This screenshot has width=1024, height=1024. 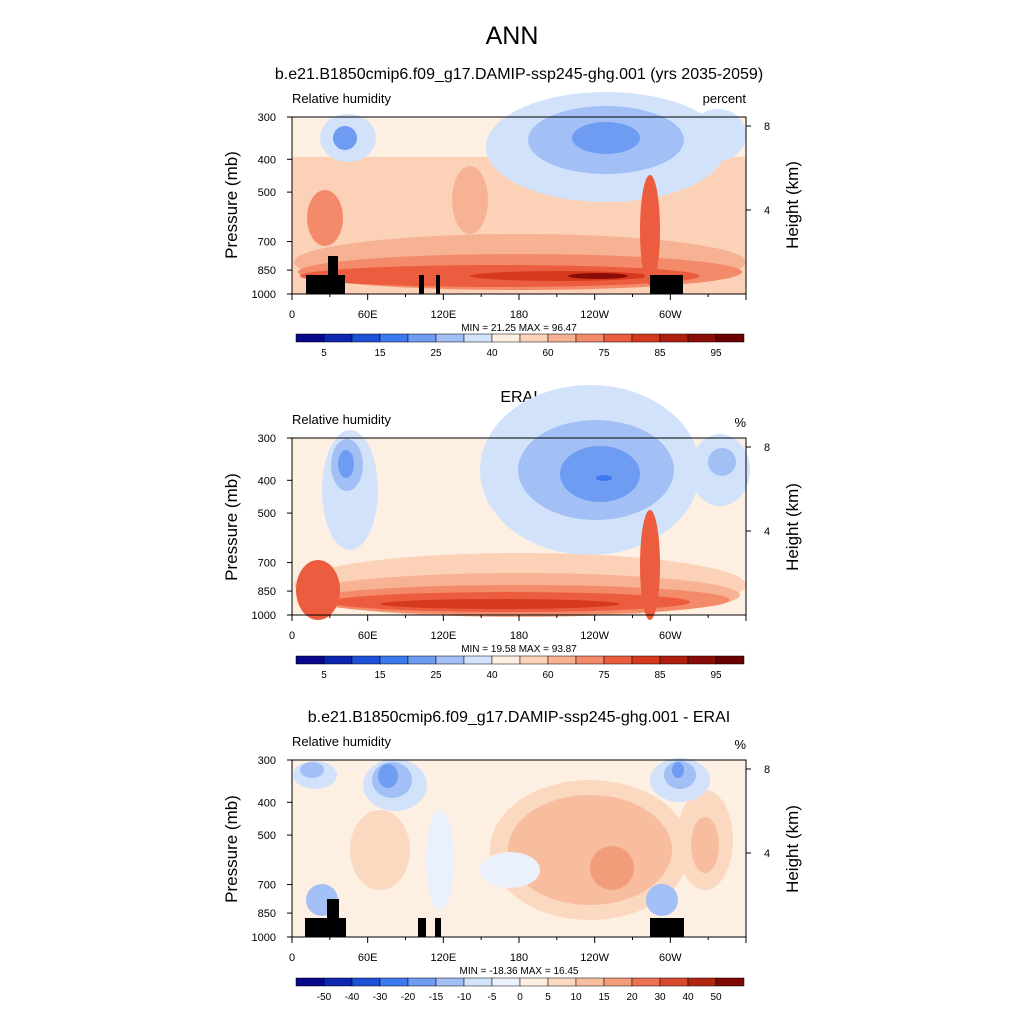 I want to click on topography-mask, so click(x=494, y=918).